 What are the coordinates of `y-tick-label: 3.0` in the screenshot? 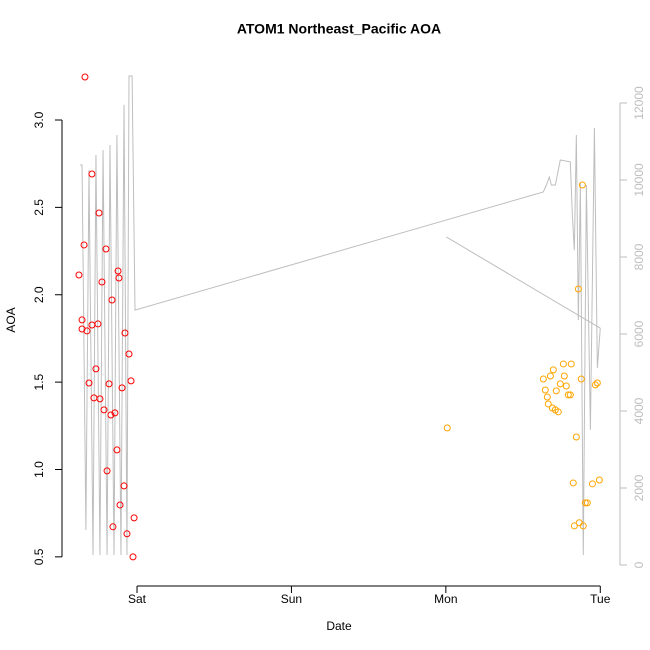 It's located at (39, 119).